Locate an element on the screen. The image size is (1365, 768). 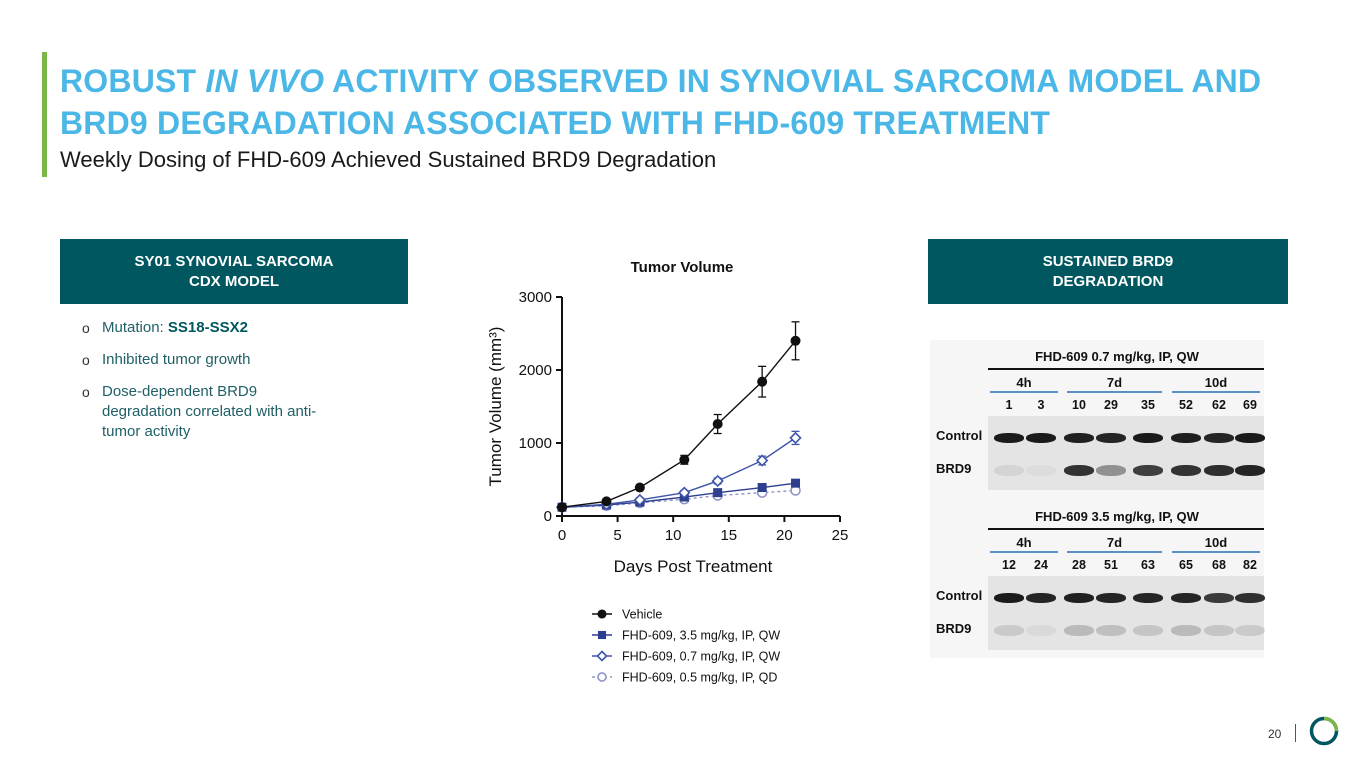
legend-label: FHD-609, 3.5 mg/kg, IP, QW is located at coordinates (701, 636).